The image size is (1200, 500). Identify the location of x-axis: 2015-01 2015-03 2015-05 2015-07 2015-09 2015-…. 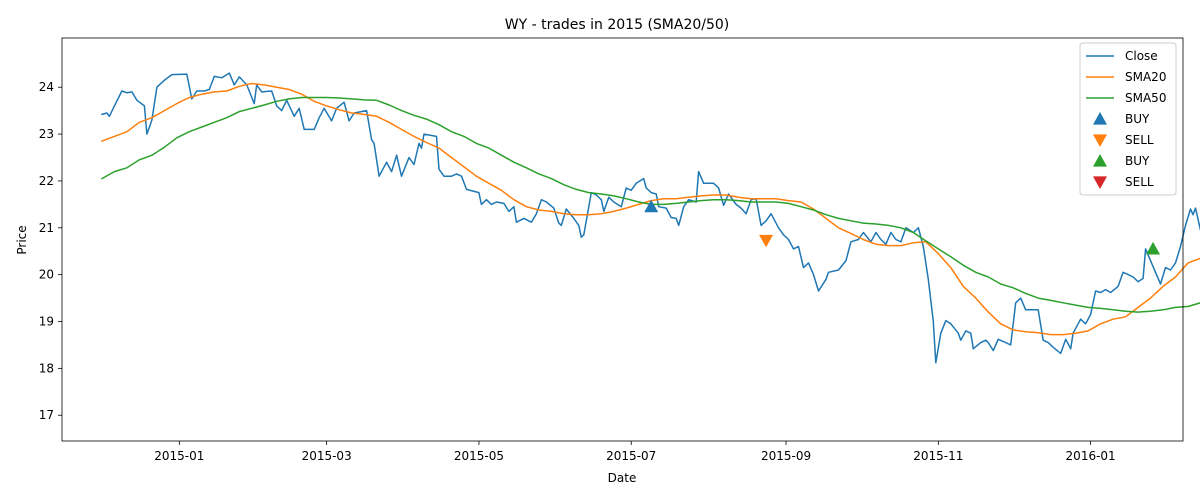
(635, 452).